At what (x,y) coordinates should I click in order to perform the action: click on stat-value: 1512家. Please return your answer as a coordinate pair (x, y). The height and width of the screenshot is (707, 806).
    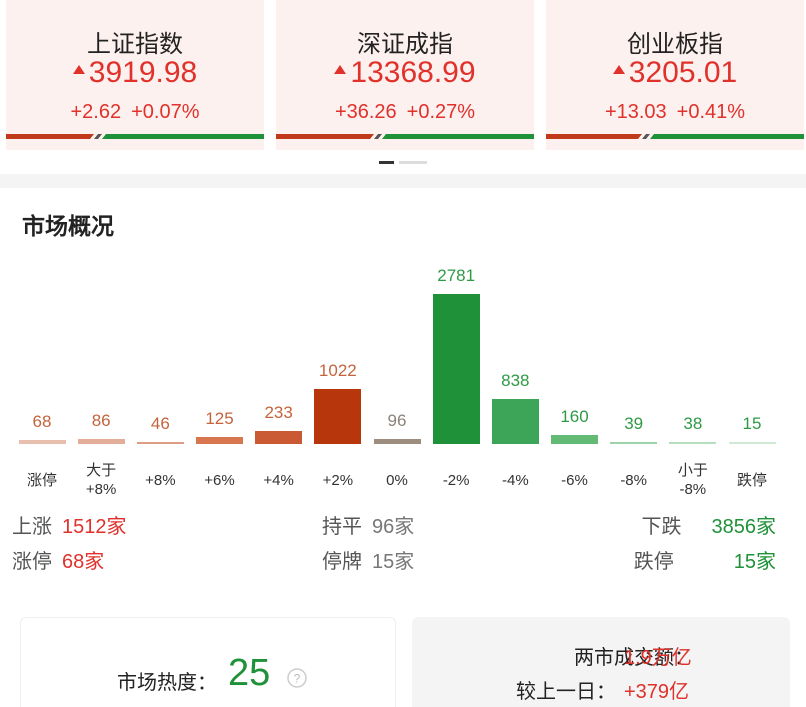
    Looking at the image, I should click on (94, 527).